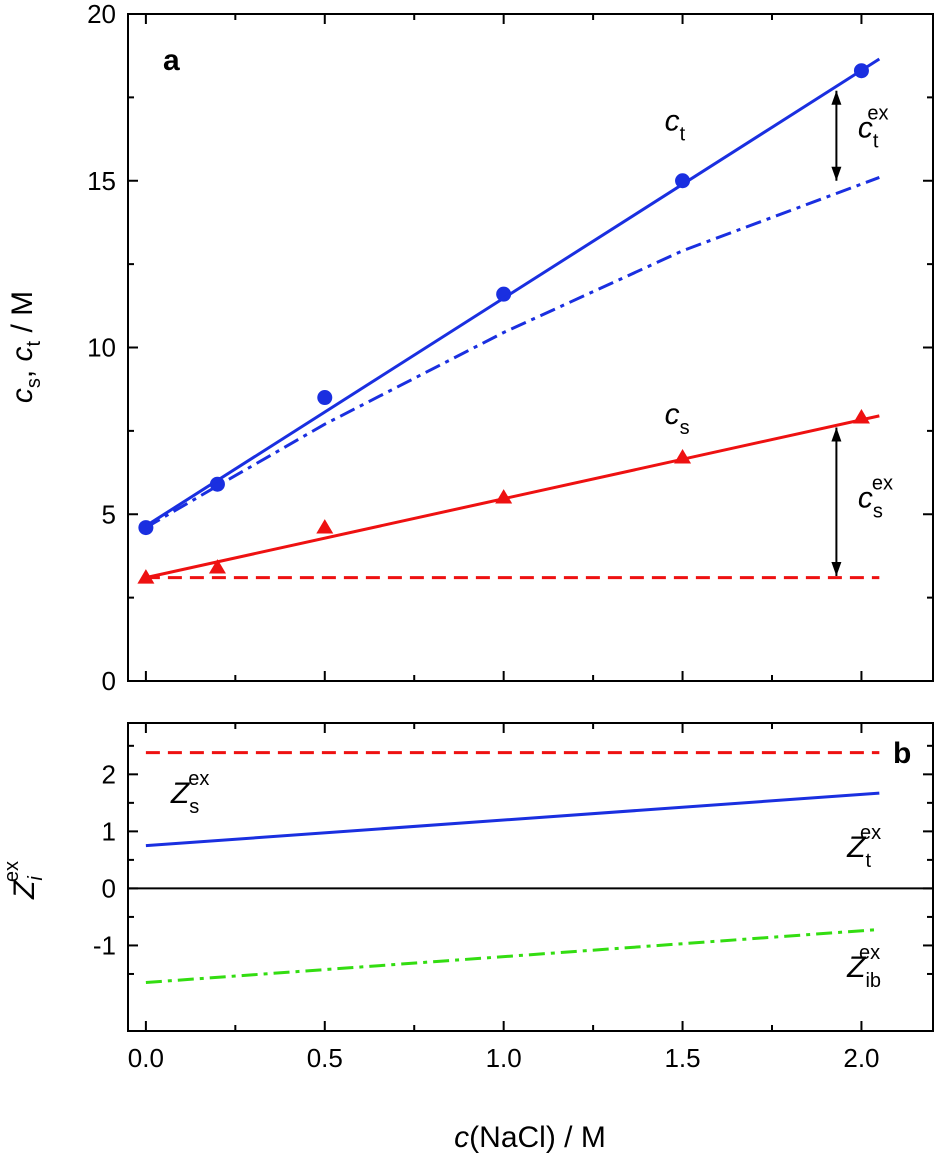 The image size is (949, 1160). What do you see at coordinates (863, 967) in the screenshot?
I see `panel-b-label-zib: Zibex` at bounding box center [863, 967].